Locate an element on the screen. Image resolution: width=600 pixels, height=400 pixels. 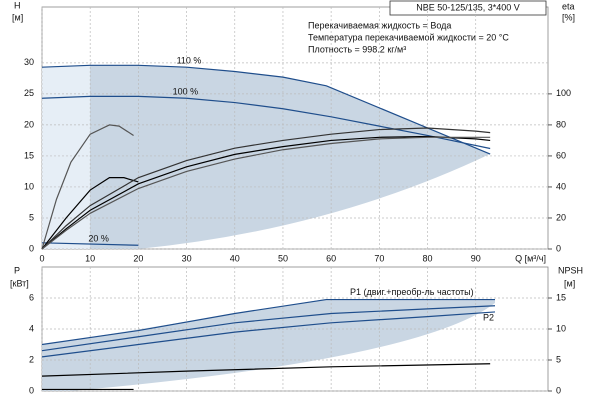
y2-tick-label: 40 is located at coordinates (561, 186).